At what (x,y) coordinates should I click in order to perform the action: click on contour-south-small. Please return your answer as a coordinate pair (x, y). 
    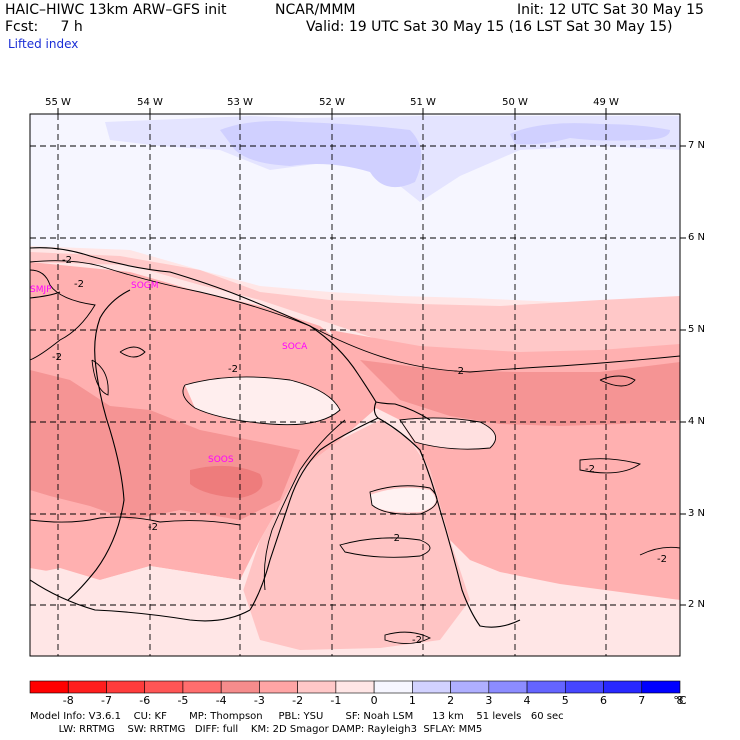
    Looking at the image, I should click on (403, 500).